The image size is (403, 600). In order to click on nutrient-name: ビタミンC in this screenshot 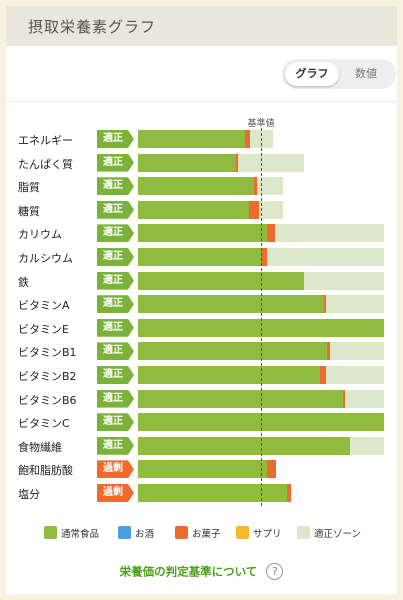, I will do `click(44, 424)`.